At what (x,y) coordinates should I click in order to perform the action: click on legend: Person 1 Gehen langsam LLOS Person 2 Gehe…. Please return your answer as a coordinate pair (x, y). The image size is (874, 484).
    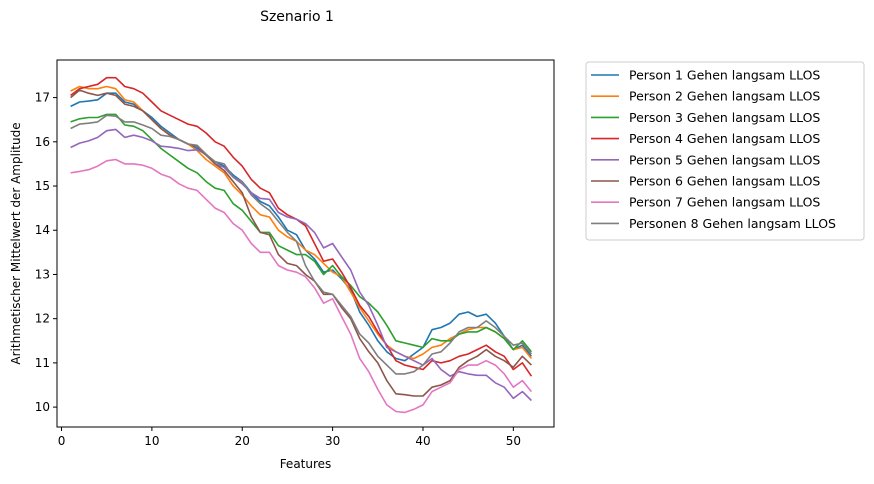
    Looking at the image, I should click on (725, 151).